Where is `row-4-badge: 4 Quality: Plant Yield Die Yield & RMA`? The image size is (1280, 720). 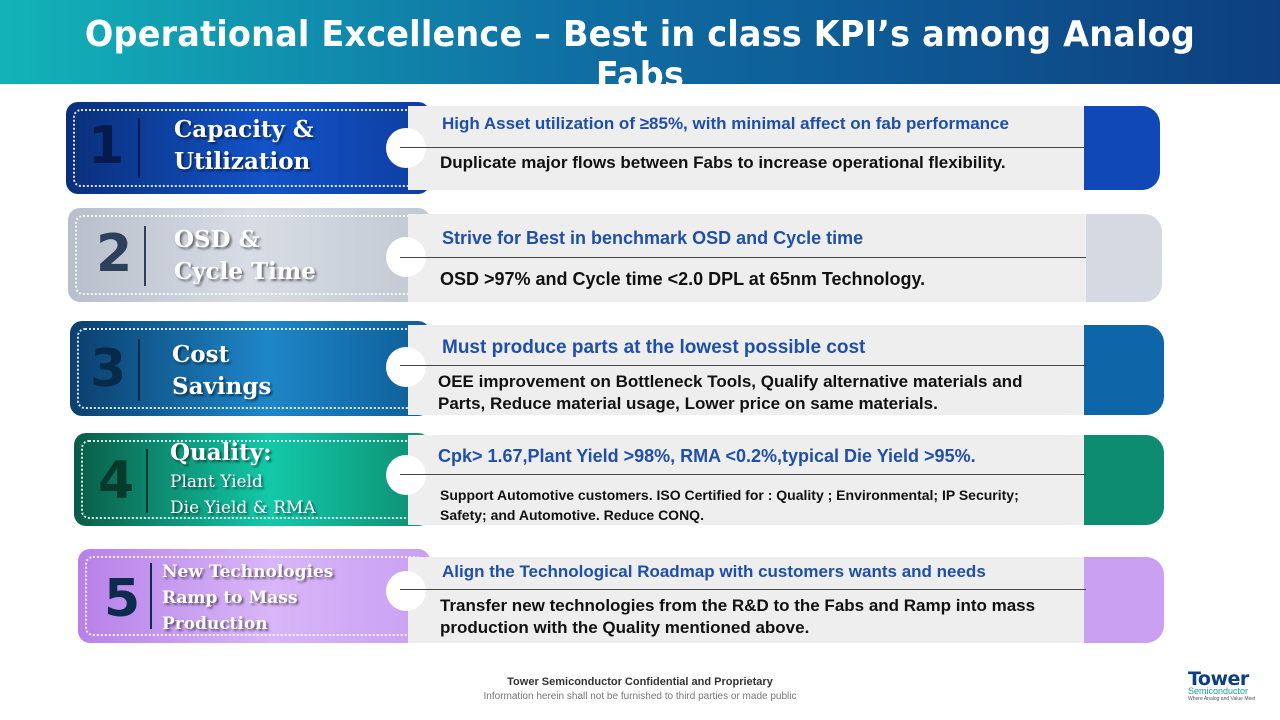 row-4-badge: 4 Quality: Plant Yield Die Yield & RMA is located at coordinates (252, 479).